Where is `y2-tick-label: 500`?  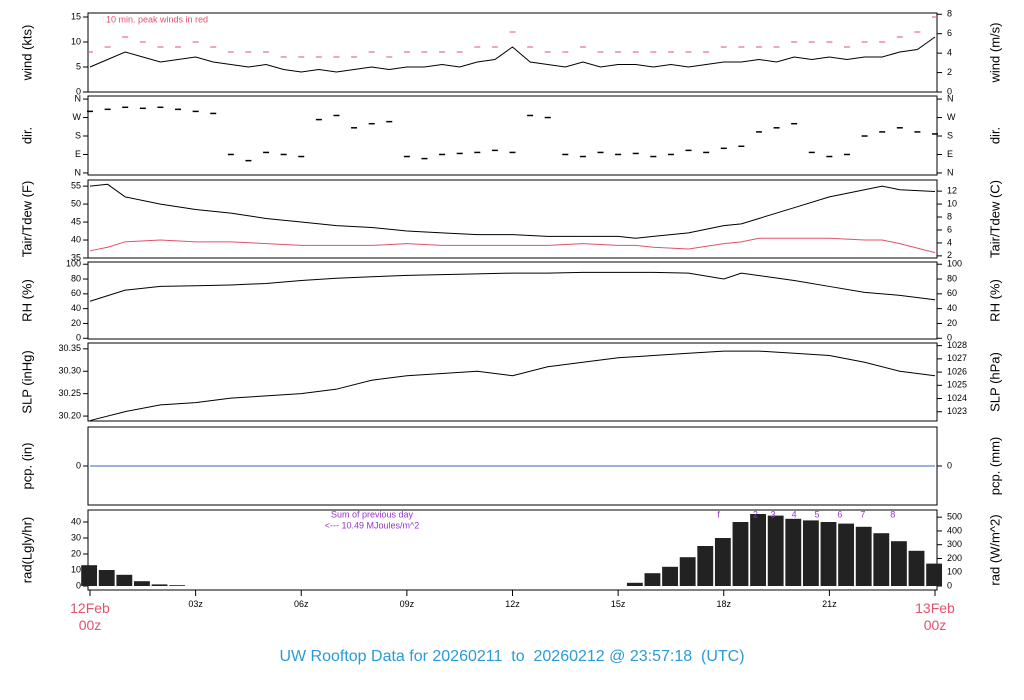 y2-tick-label: 500 is located at coordinates (954, 517).